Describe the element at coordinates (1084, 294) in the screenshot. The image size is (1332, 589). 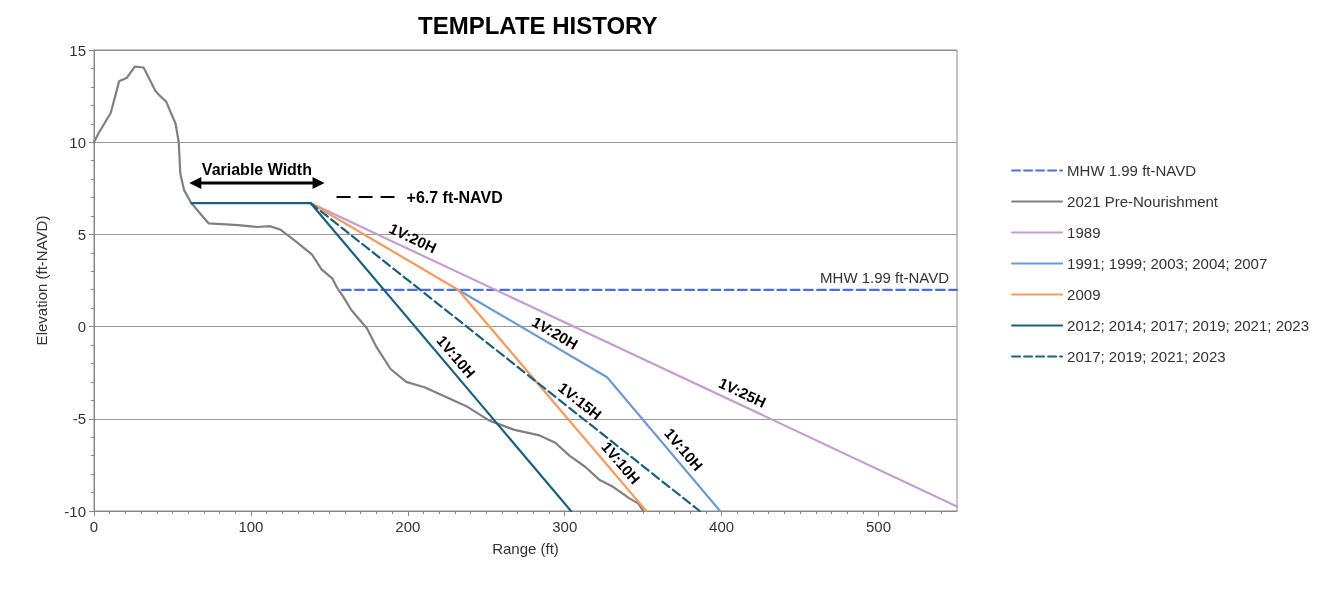
I see `legend-label: 2009` at that location.